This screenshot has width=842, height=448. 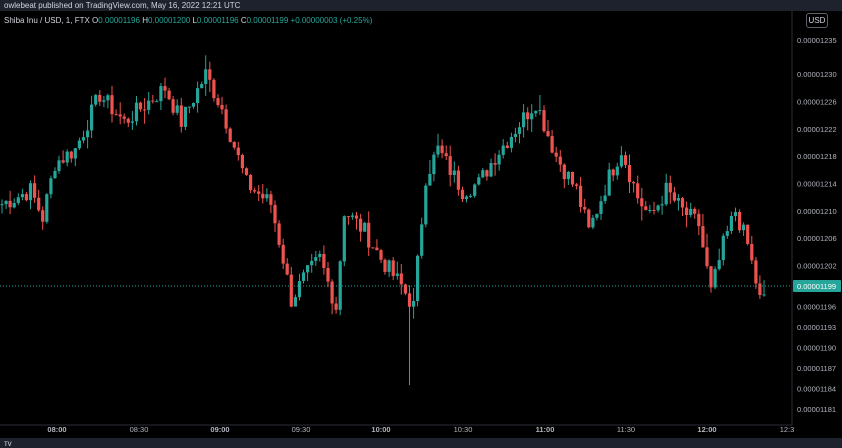 I want to click on symbol-name: Shiba Inu / USD, 1, FTX, so click(x=47, y=20).